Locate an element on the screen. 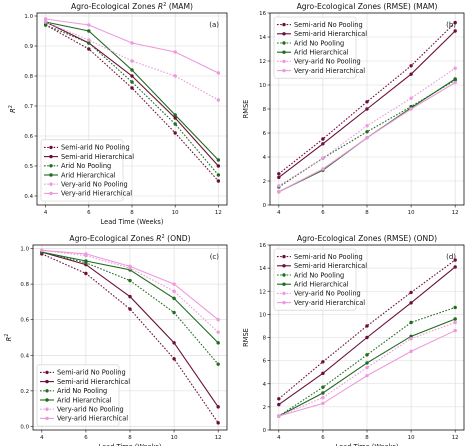 This screenshot has width=474, height=446. y-axis-label: RMSE is located at coordinates (246, 337).